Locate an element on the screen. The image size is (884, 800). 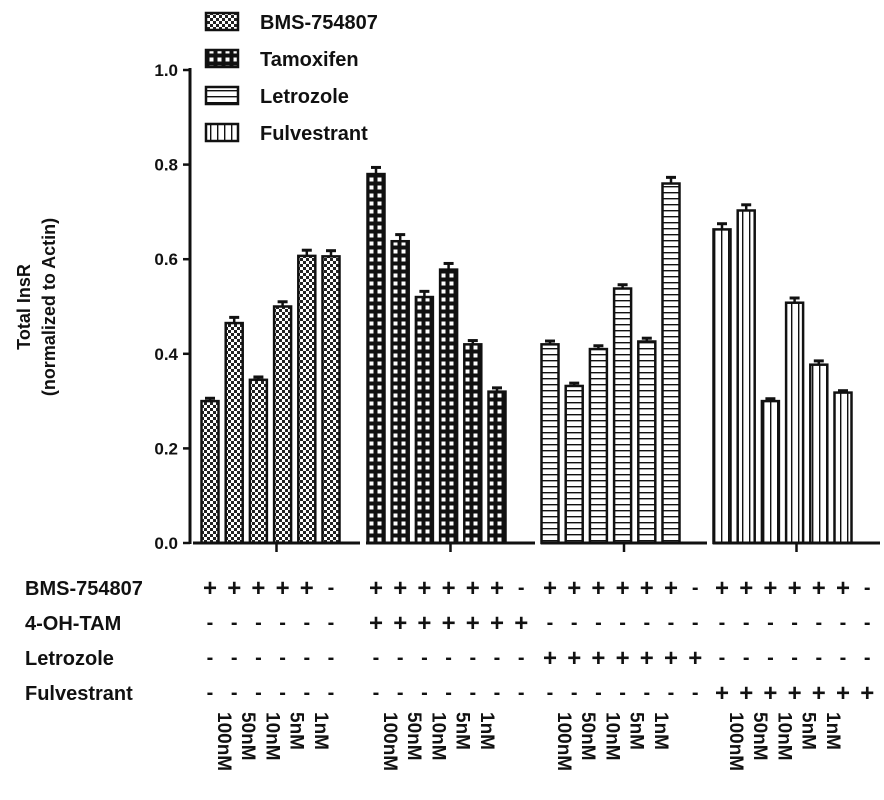
y-axis-label-line1: Total InsR is located at coordinates (24, 307).